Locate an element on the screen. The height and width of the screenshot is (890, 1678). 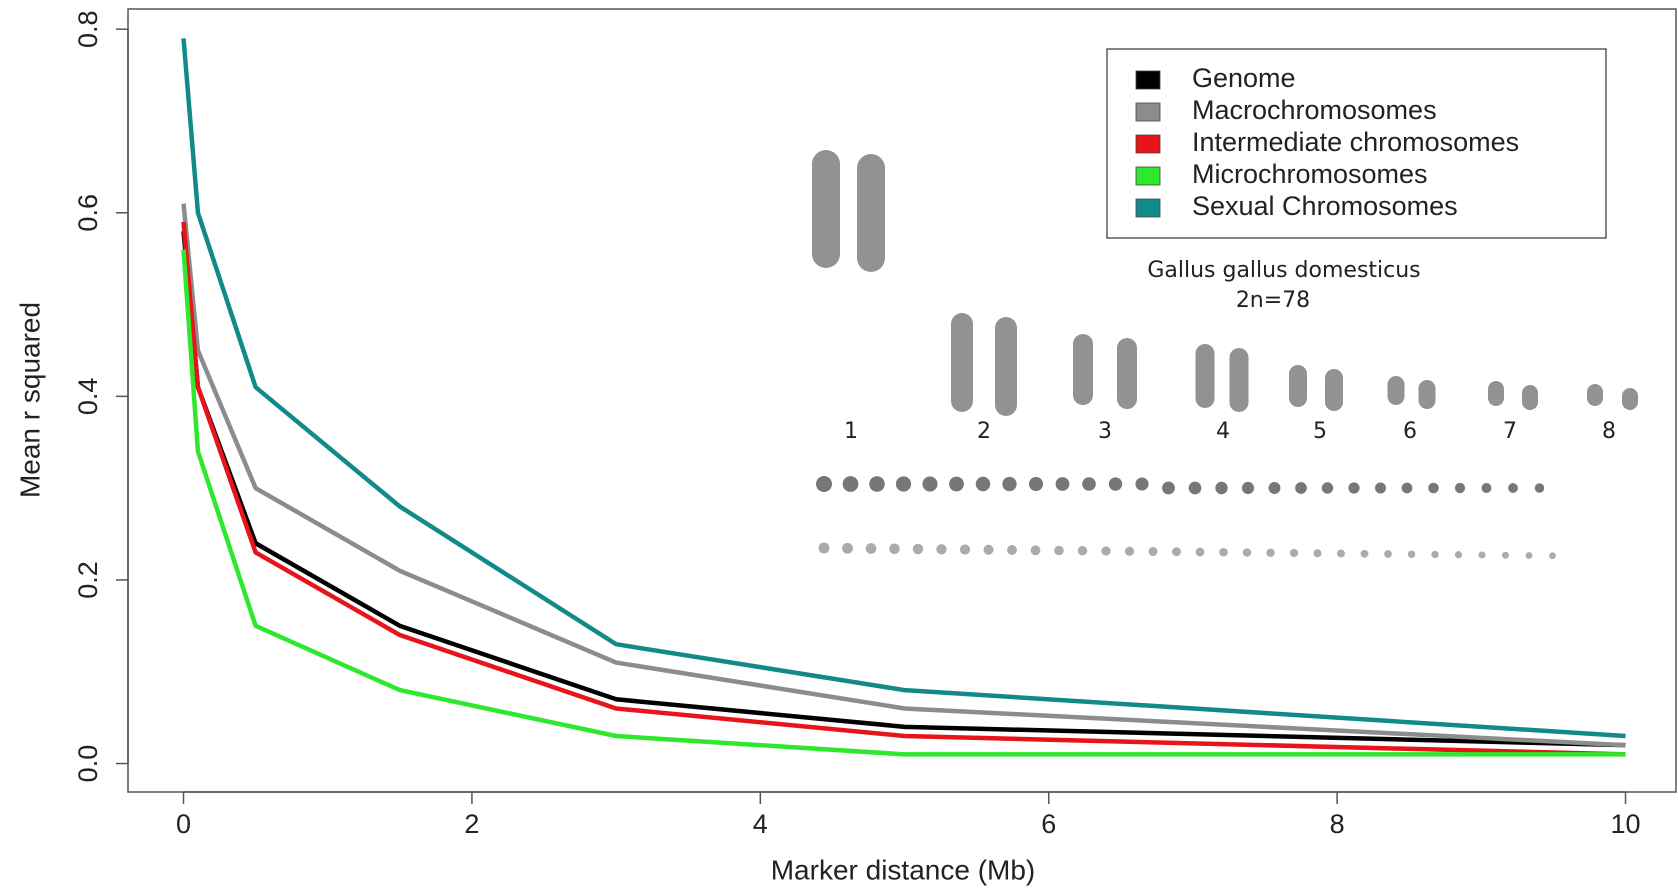
karyotype-label: 2 is located at coordinates (984, 431).